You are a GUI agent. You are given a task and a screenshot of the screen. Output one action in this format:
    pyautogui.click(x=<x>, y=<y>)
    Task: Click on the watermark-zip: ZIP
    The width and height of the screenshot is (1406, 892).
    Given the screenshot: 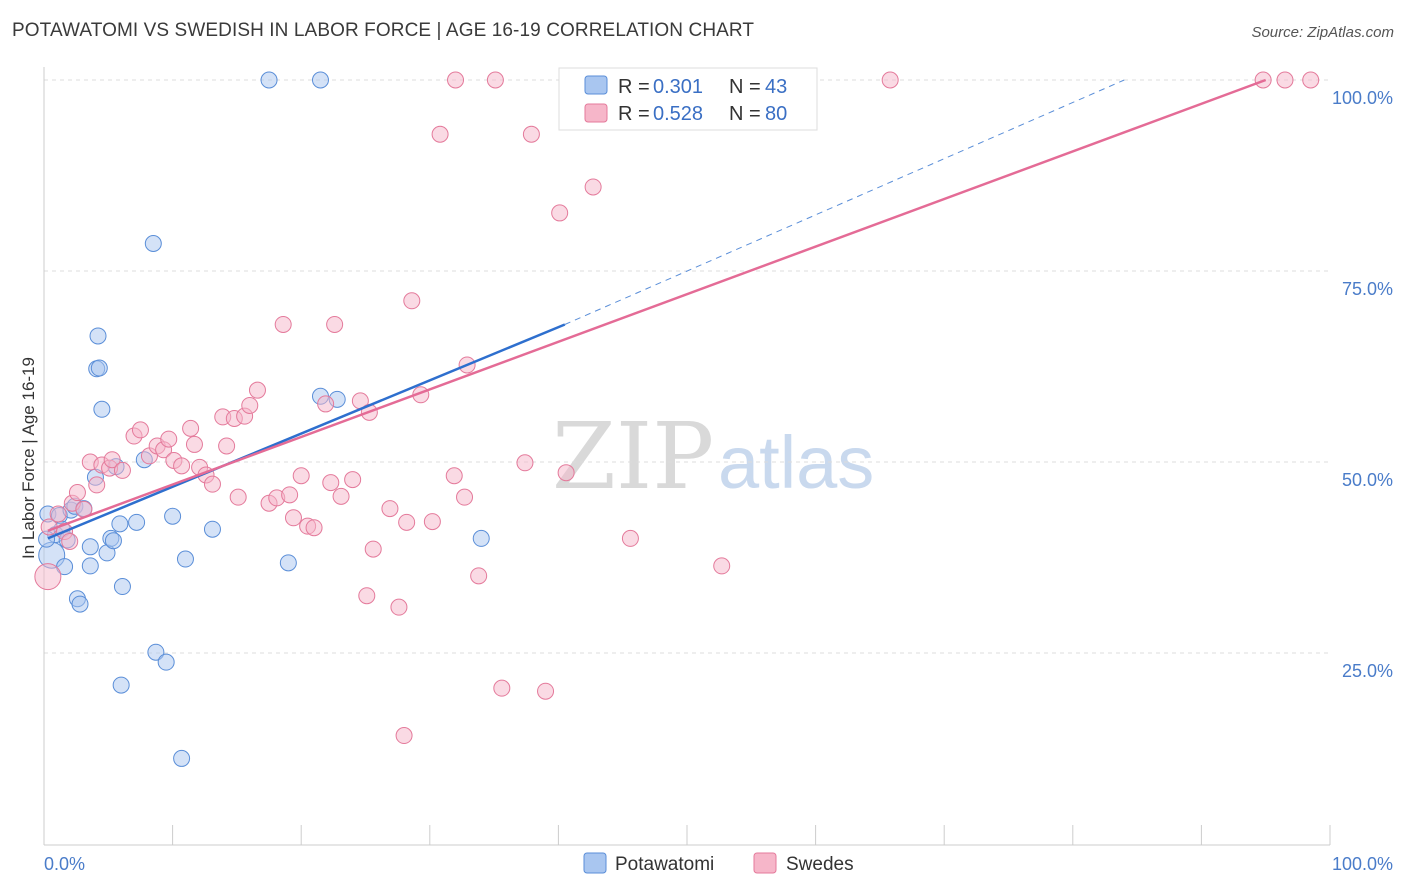 What is the action you would take?
    pyautogui.click(x=633, y=456)
    